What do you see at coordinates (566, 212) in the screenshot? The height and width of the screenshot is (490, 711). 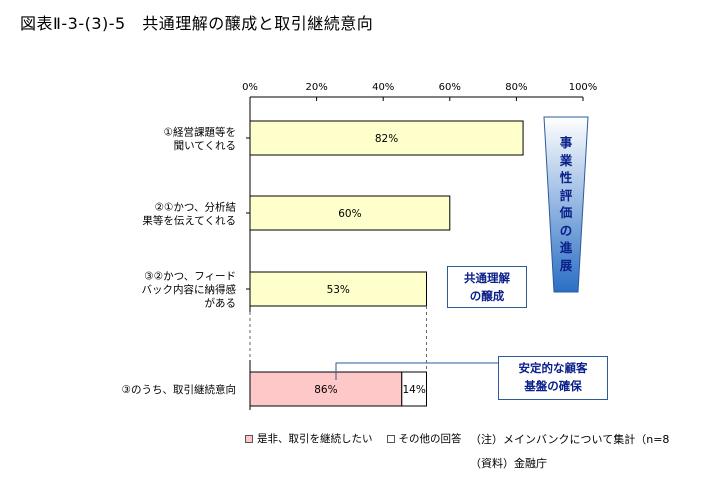 I see `side-arrow-char: 価` at bounding box center [566, 212].